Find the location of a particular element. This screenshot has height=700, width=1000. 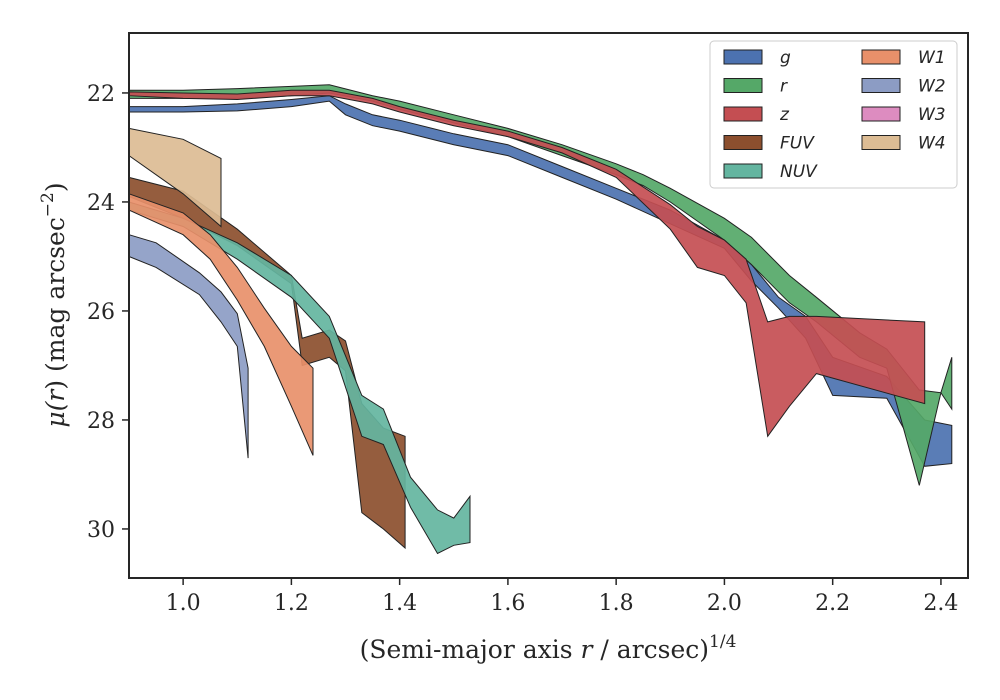

band-fuv is located at coordinates (267, 363).